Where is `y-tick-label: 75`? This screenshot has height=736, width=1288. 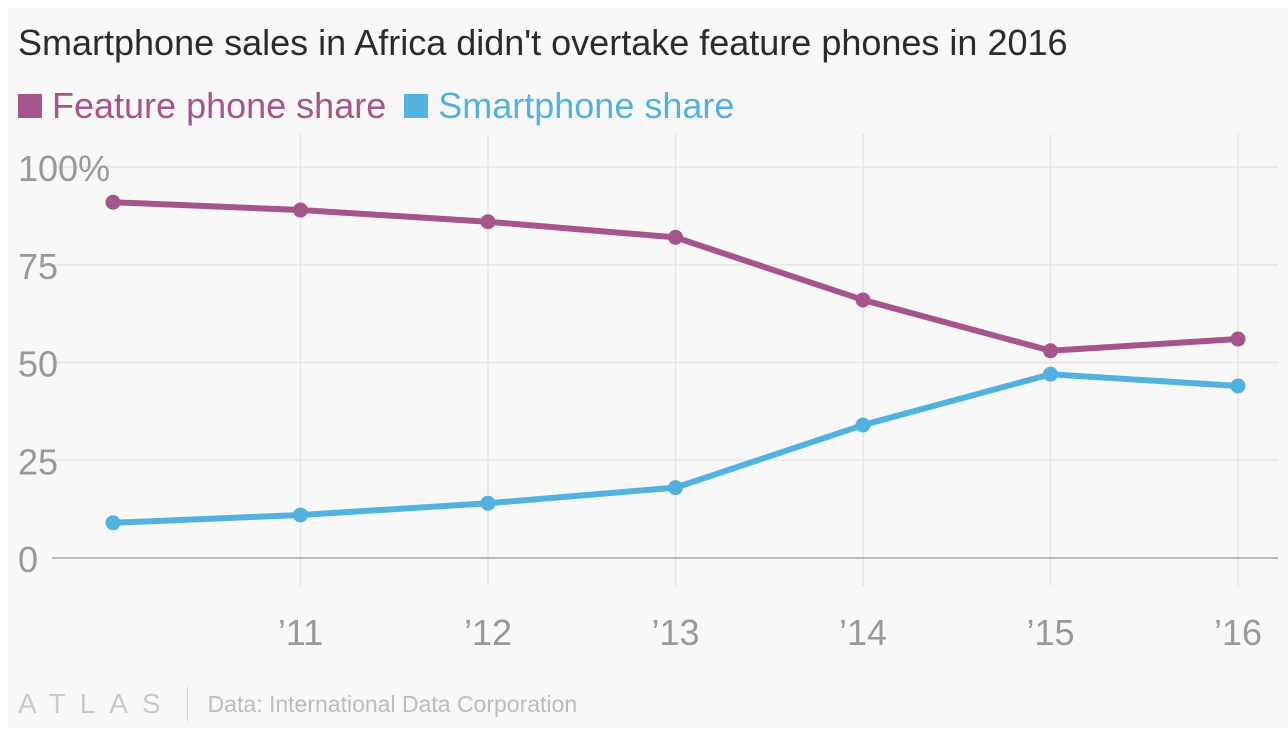
y-tick-label: 75 is located at coordinates (38, 266).